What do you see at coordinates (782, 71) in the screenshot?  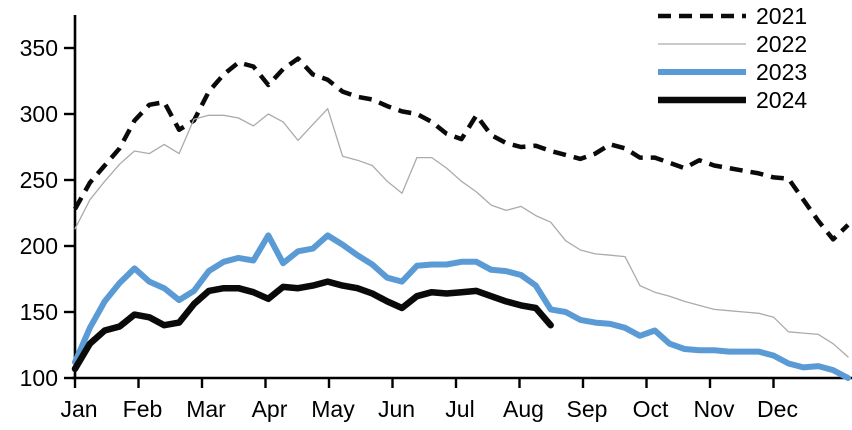 I see `legend-label: 2023` at bounding box center [782, 71].